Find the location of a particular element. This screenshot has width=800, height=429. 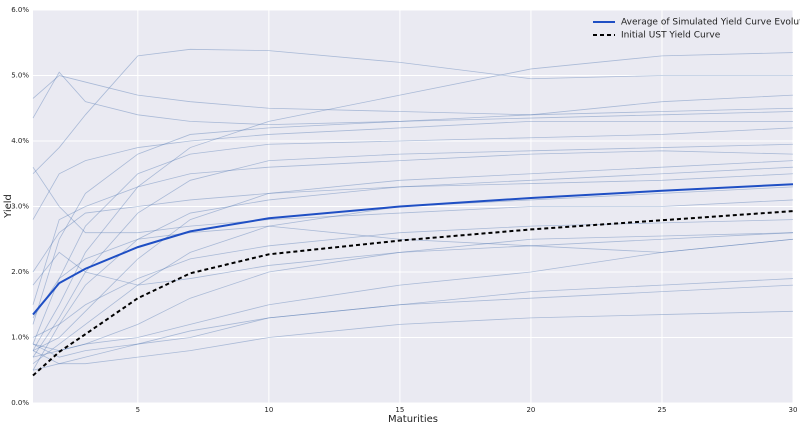

x-axis-label: Maturities is located at coordinates (413, 419).